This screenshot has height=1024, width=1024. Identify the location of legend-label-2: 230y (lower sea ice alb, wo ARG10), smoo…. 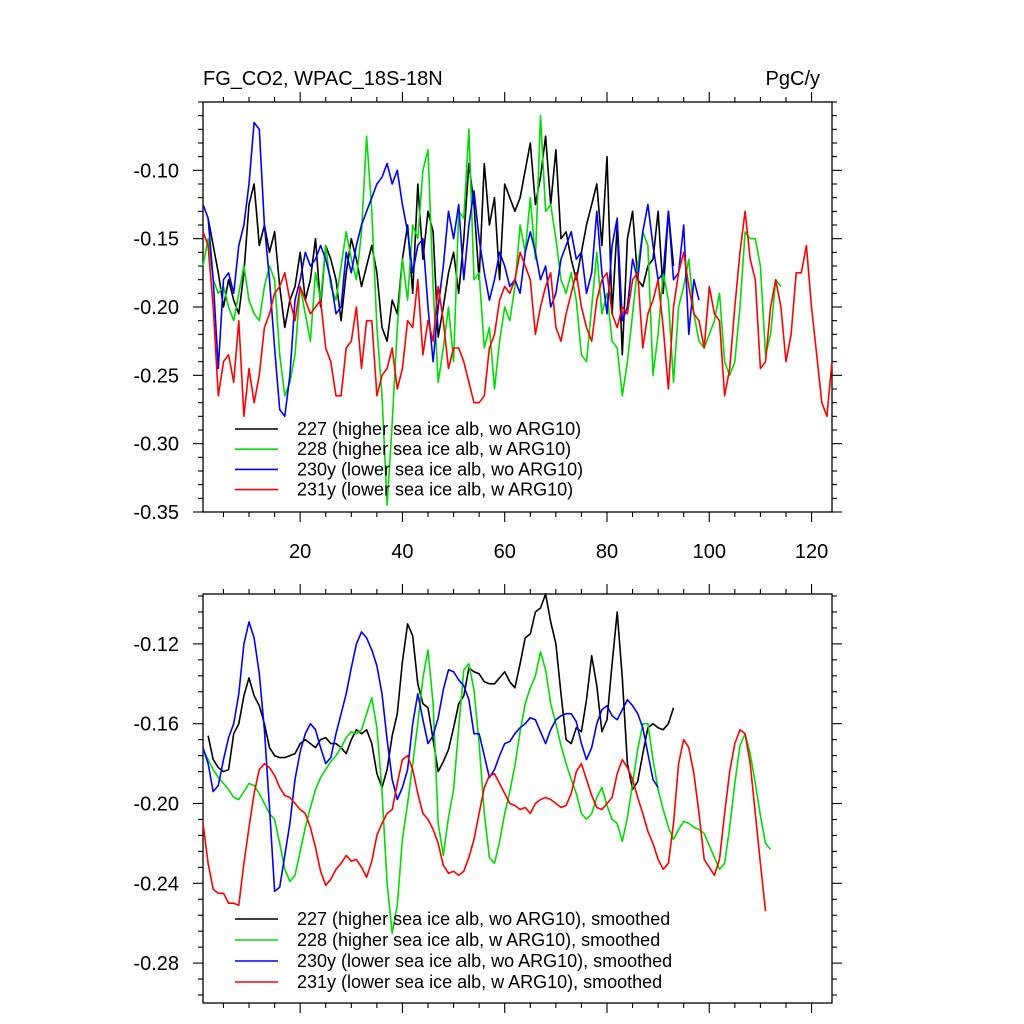
(484, 961).